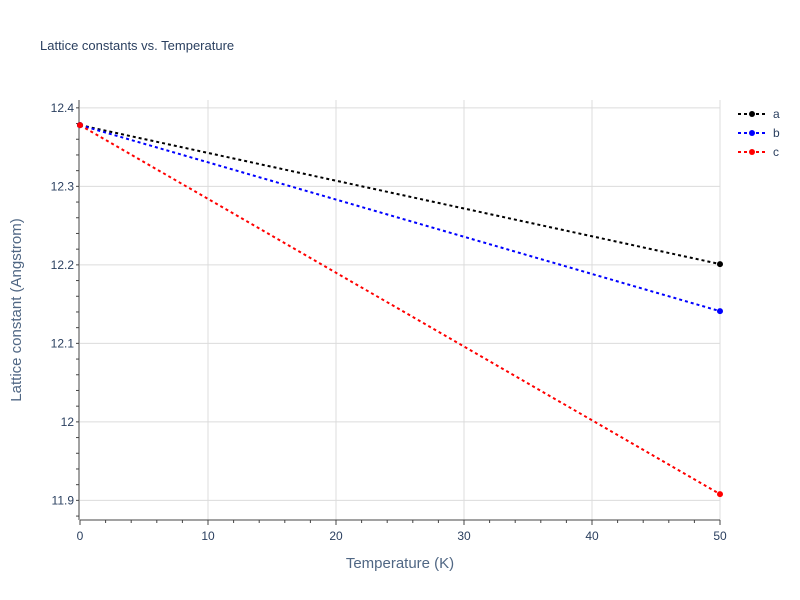  What do you see at coordinates (759, 114) in the screenshot?
I see `legend-item-a: a` at bounding box center [759, 114].